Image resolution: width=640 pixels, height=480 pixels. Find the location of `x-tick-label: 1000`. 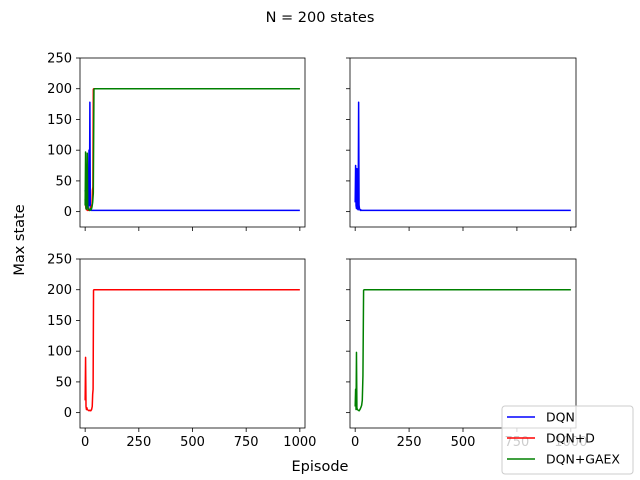

x-tick-label: 1000 is located at coordinates (299, 442).